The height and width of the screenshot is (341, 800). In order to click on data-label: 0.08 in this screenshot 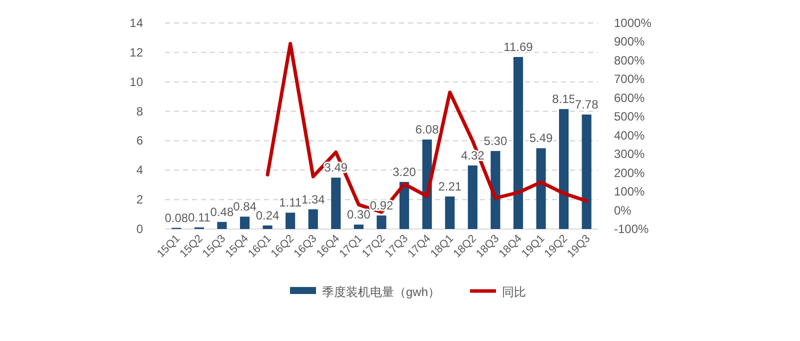, I will do `click(176, 217)`.